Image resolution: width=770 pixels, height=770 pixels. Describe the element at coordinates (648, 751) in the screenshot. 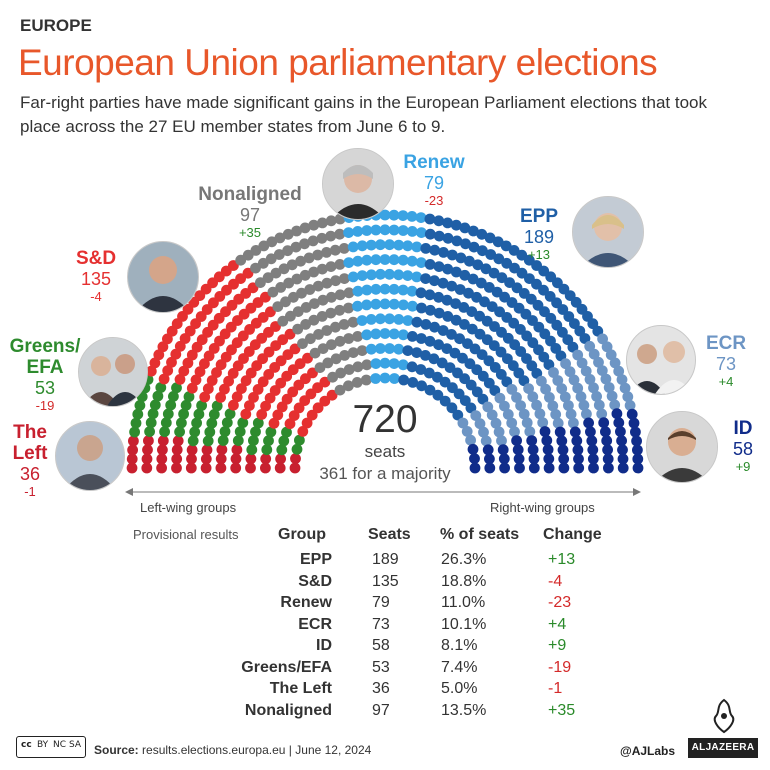

I see `ajlabs-handle: @AJLabs` at that location.